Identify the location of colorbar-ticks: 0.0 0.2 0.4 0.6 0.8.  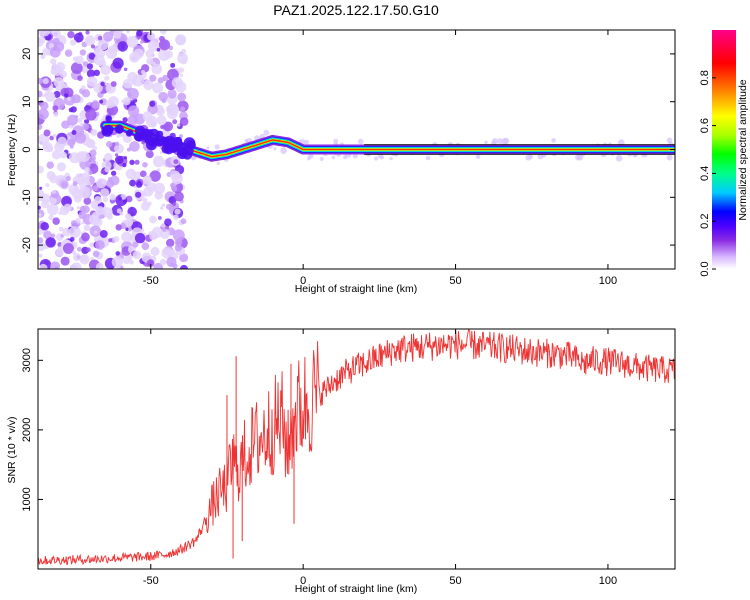
(707, 173).